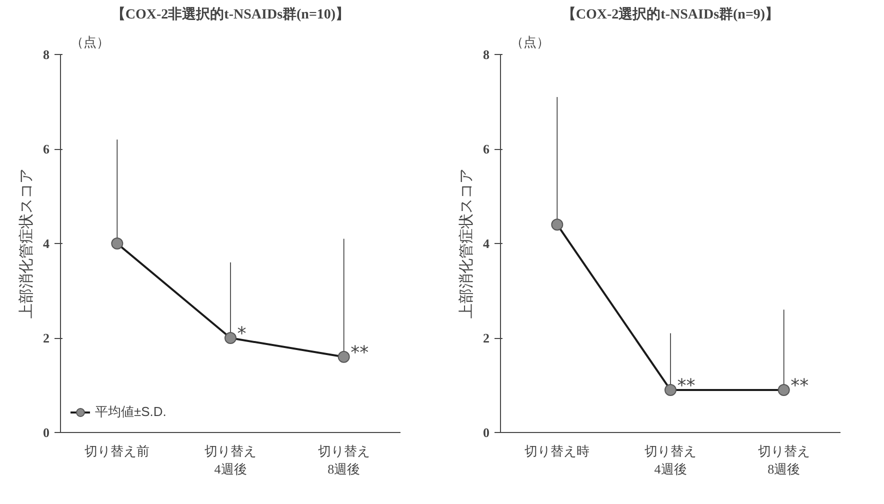 The height and width of the screenshot is (504, 884). What do you see at coordinates (241, 334) in the screenshot?
I see `annotation: *` at bounding box center [241, 334].